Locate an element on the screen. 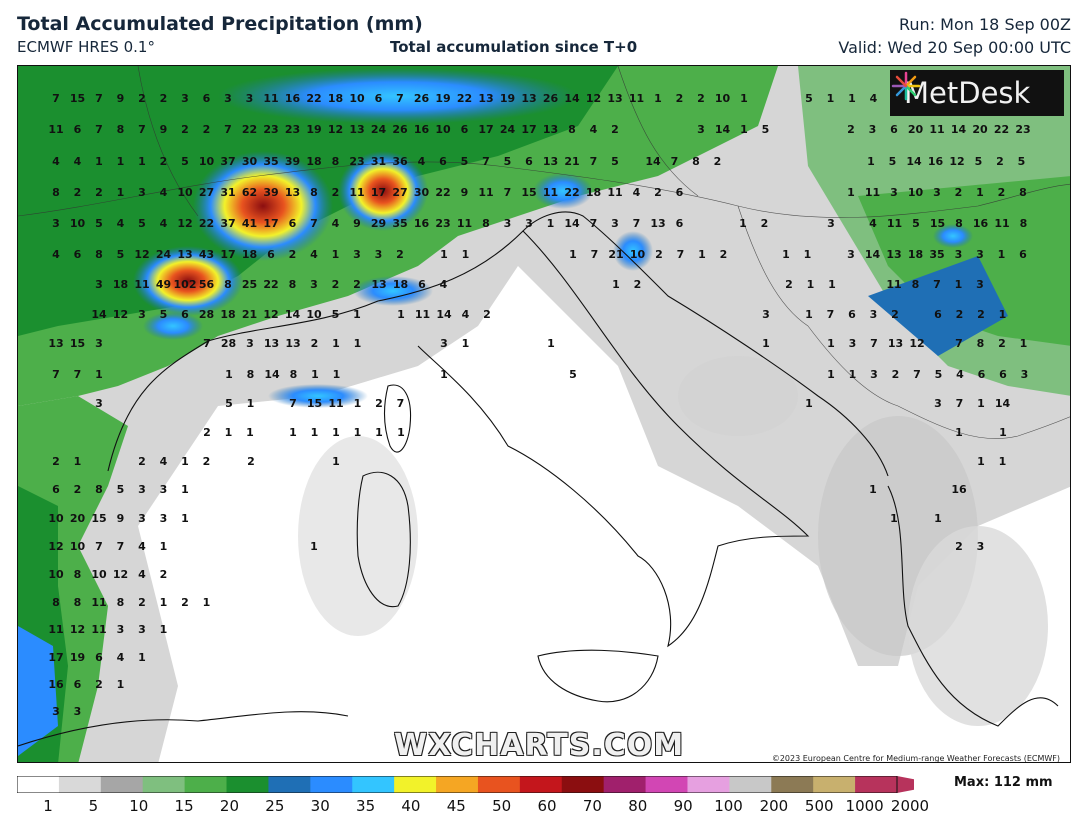 The height and width of the screenshot is (835, 1088). precip-value: 7 is located at coordinates (486, 161).